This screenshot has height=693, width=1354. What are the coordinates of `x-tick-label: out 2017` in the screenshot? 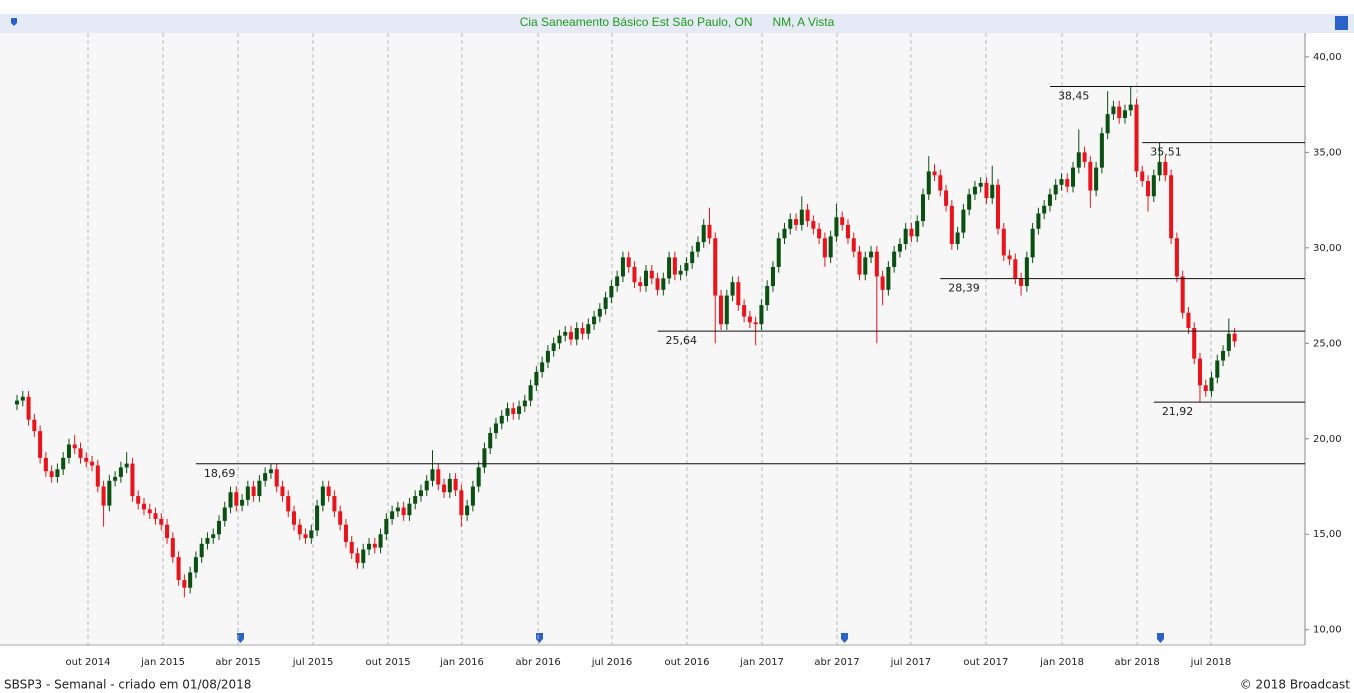 It's located at (985, 662).